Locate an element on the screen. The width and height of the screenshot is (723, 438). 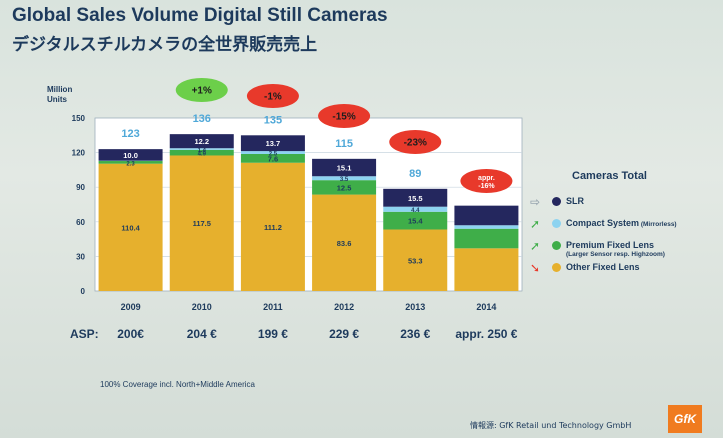
data-label: 15.1 is located at coordinates (344, 168).